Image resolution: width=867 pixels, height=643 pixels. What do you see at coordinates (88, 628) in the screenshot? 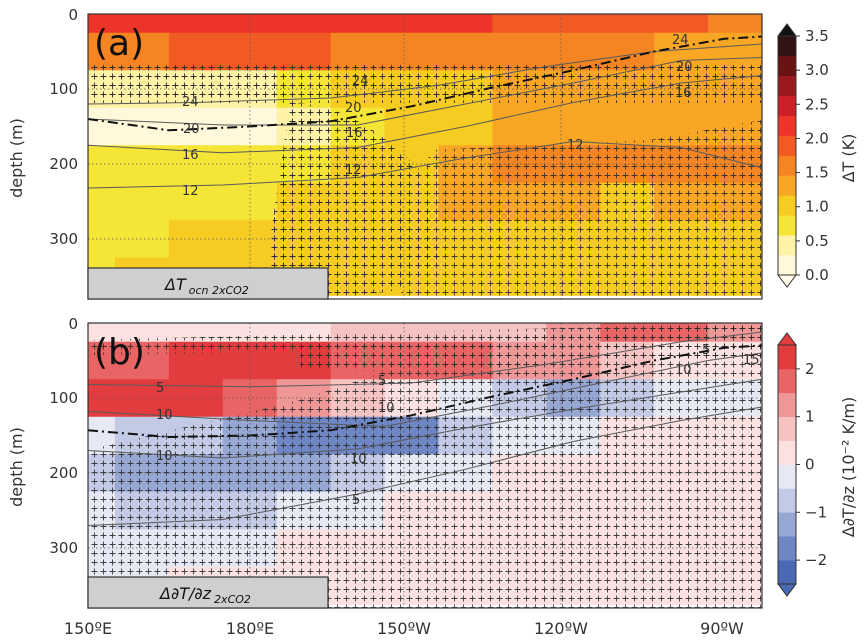
I see `x-tick-label: 150ºE` at bounding box center [88, 628].